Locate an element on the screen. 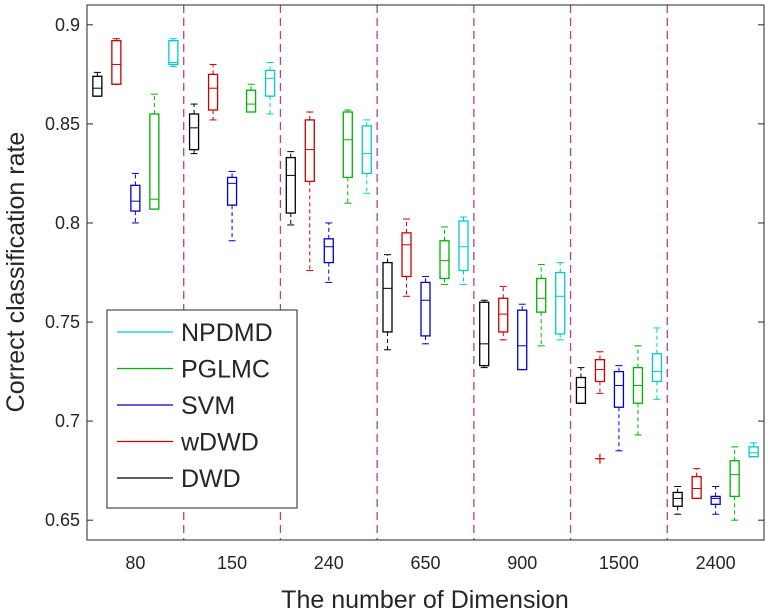  legend-box is located at coordinates (202, 409).